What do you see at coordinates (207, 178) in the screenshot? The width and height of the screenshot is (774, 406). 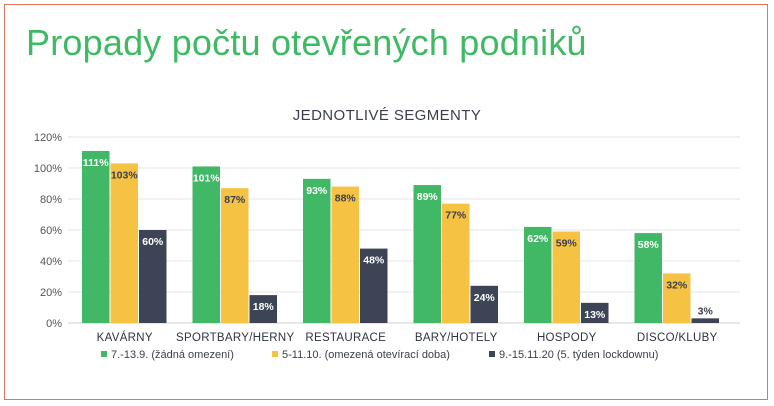 I see `data-label: 101%` at bounding box center [207, 178].